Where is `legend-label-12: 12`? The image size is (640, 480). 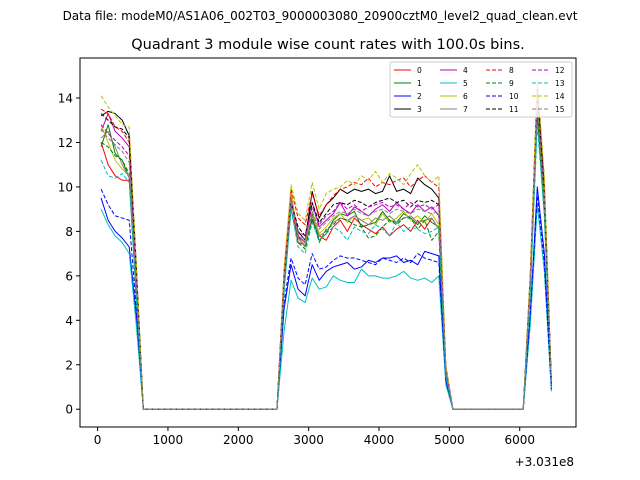
legend-label-12: 12 is located at coordinates (560, 70).